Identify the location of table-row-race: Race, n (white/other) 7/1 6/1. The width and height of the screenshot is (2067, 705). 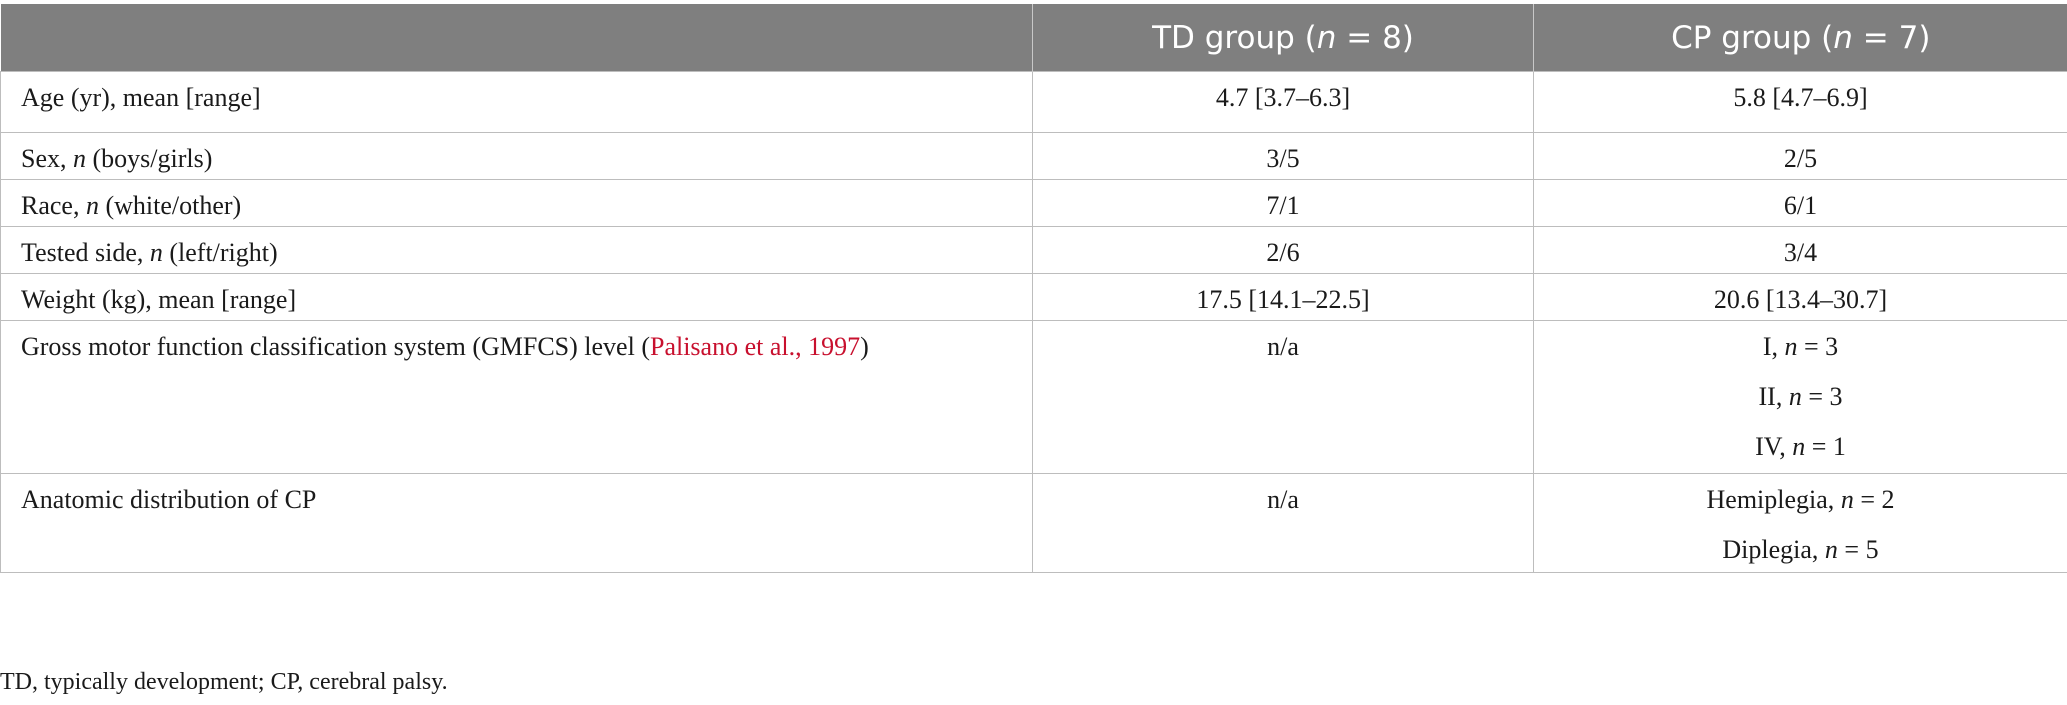
(1033, 203).